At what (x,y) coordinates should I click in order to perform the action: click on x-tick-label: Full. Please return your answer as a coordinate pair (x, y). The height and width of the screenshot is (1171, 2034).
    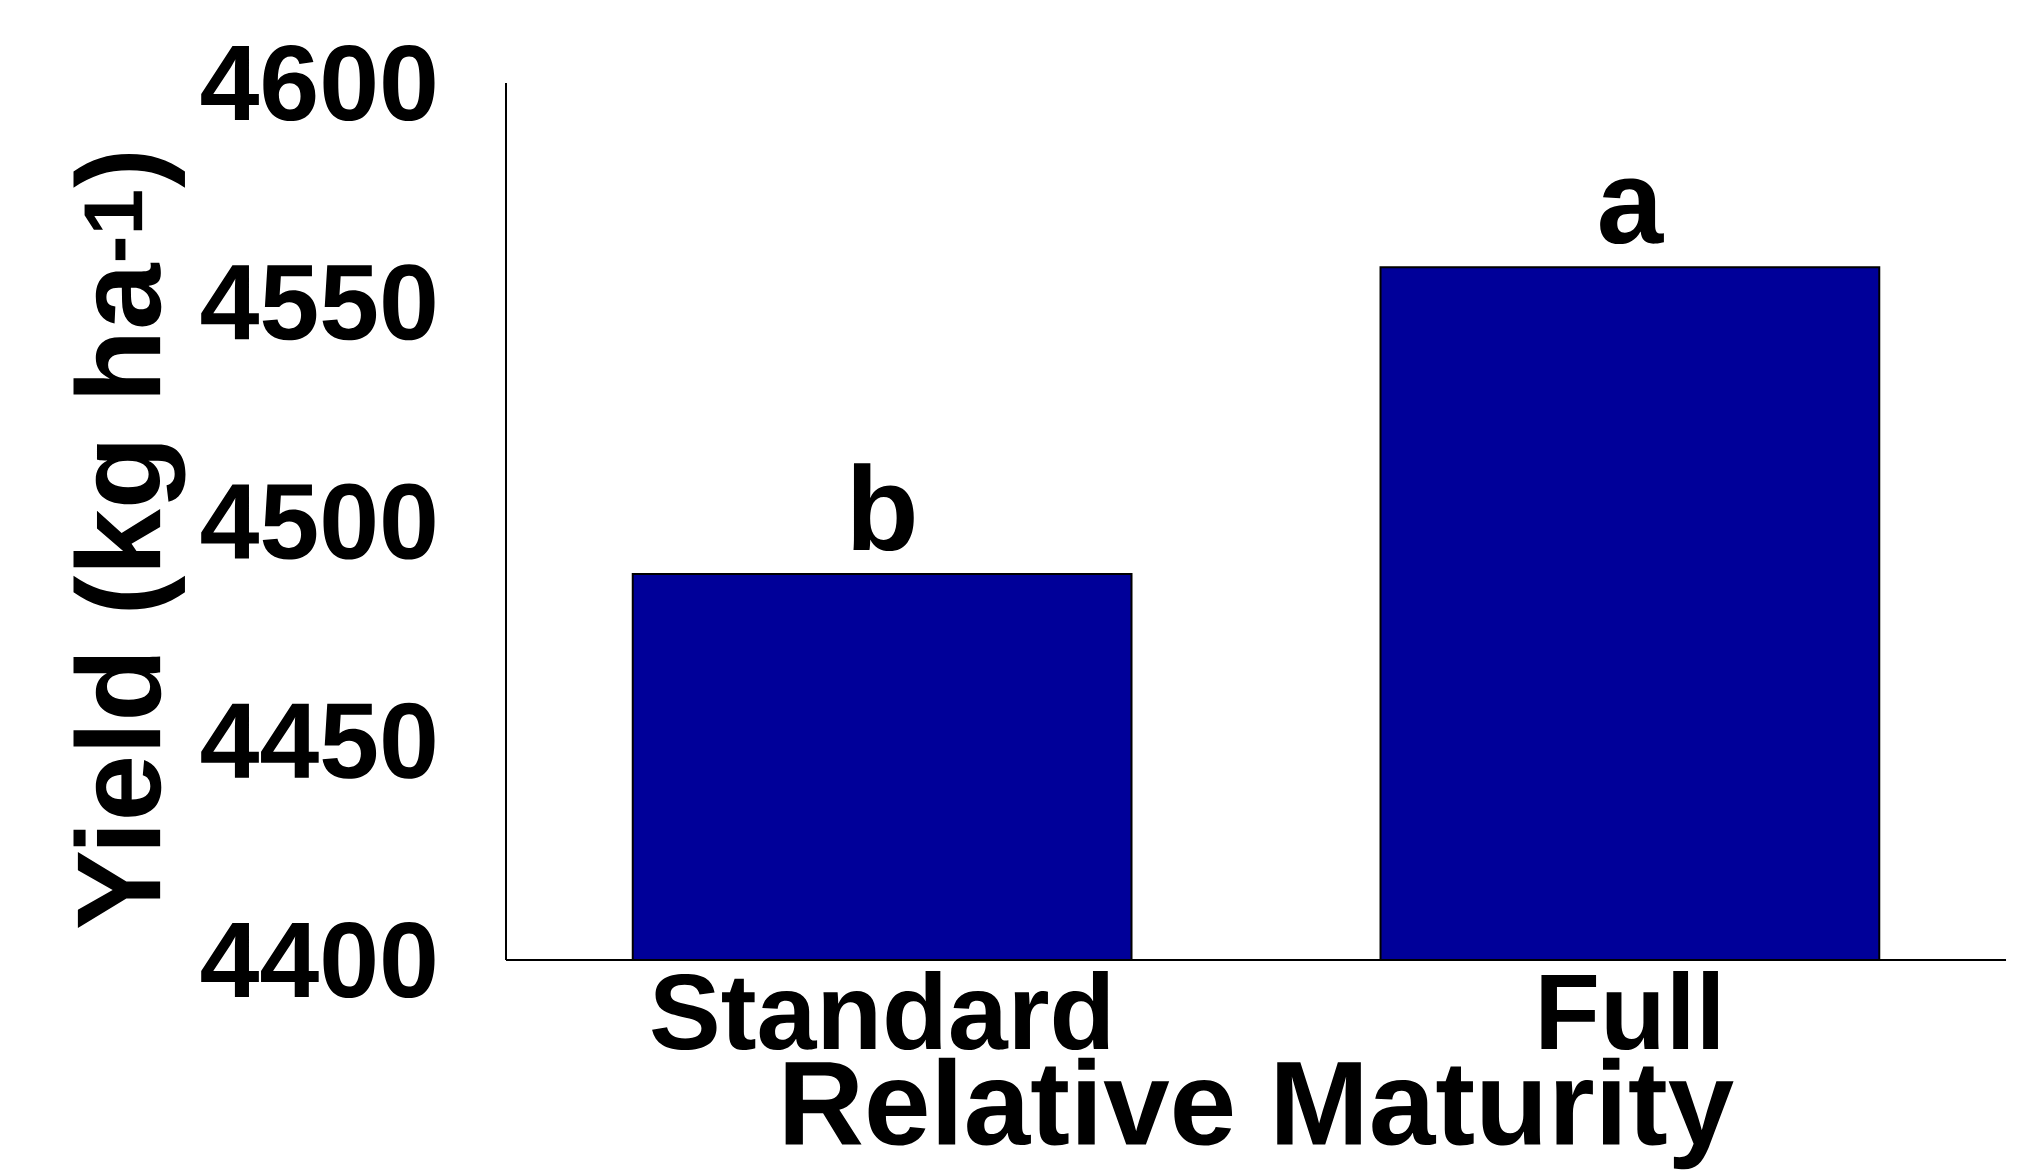
    Looking at the image, I should click on (1629, 1011).